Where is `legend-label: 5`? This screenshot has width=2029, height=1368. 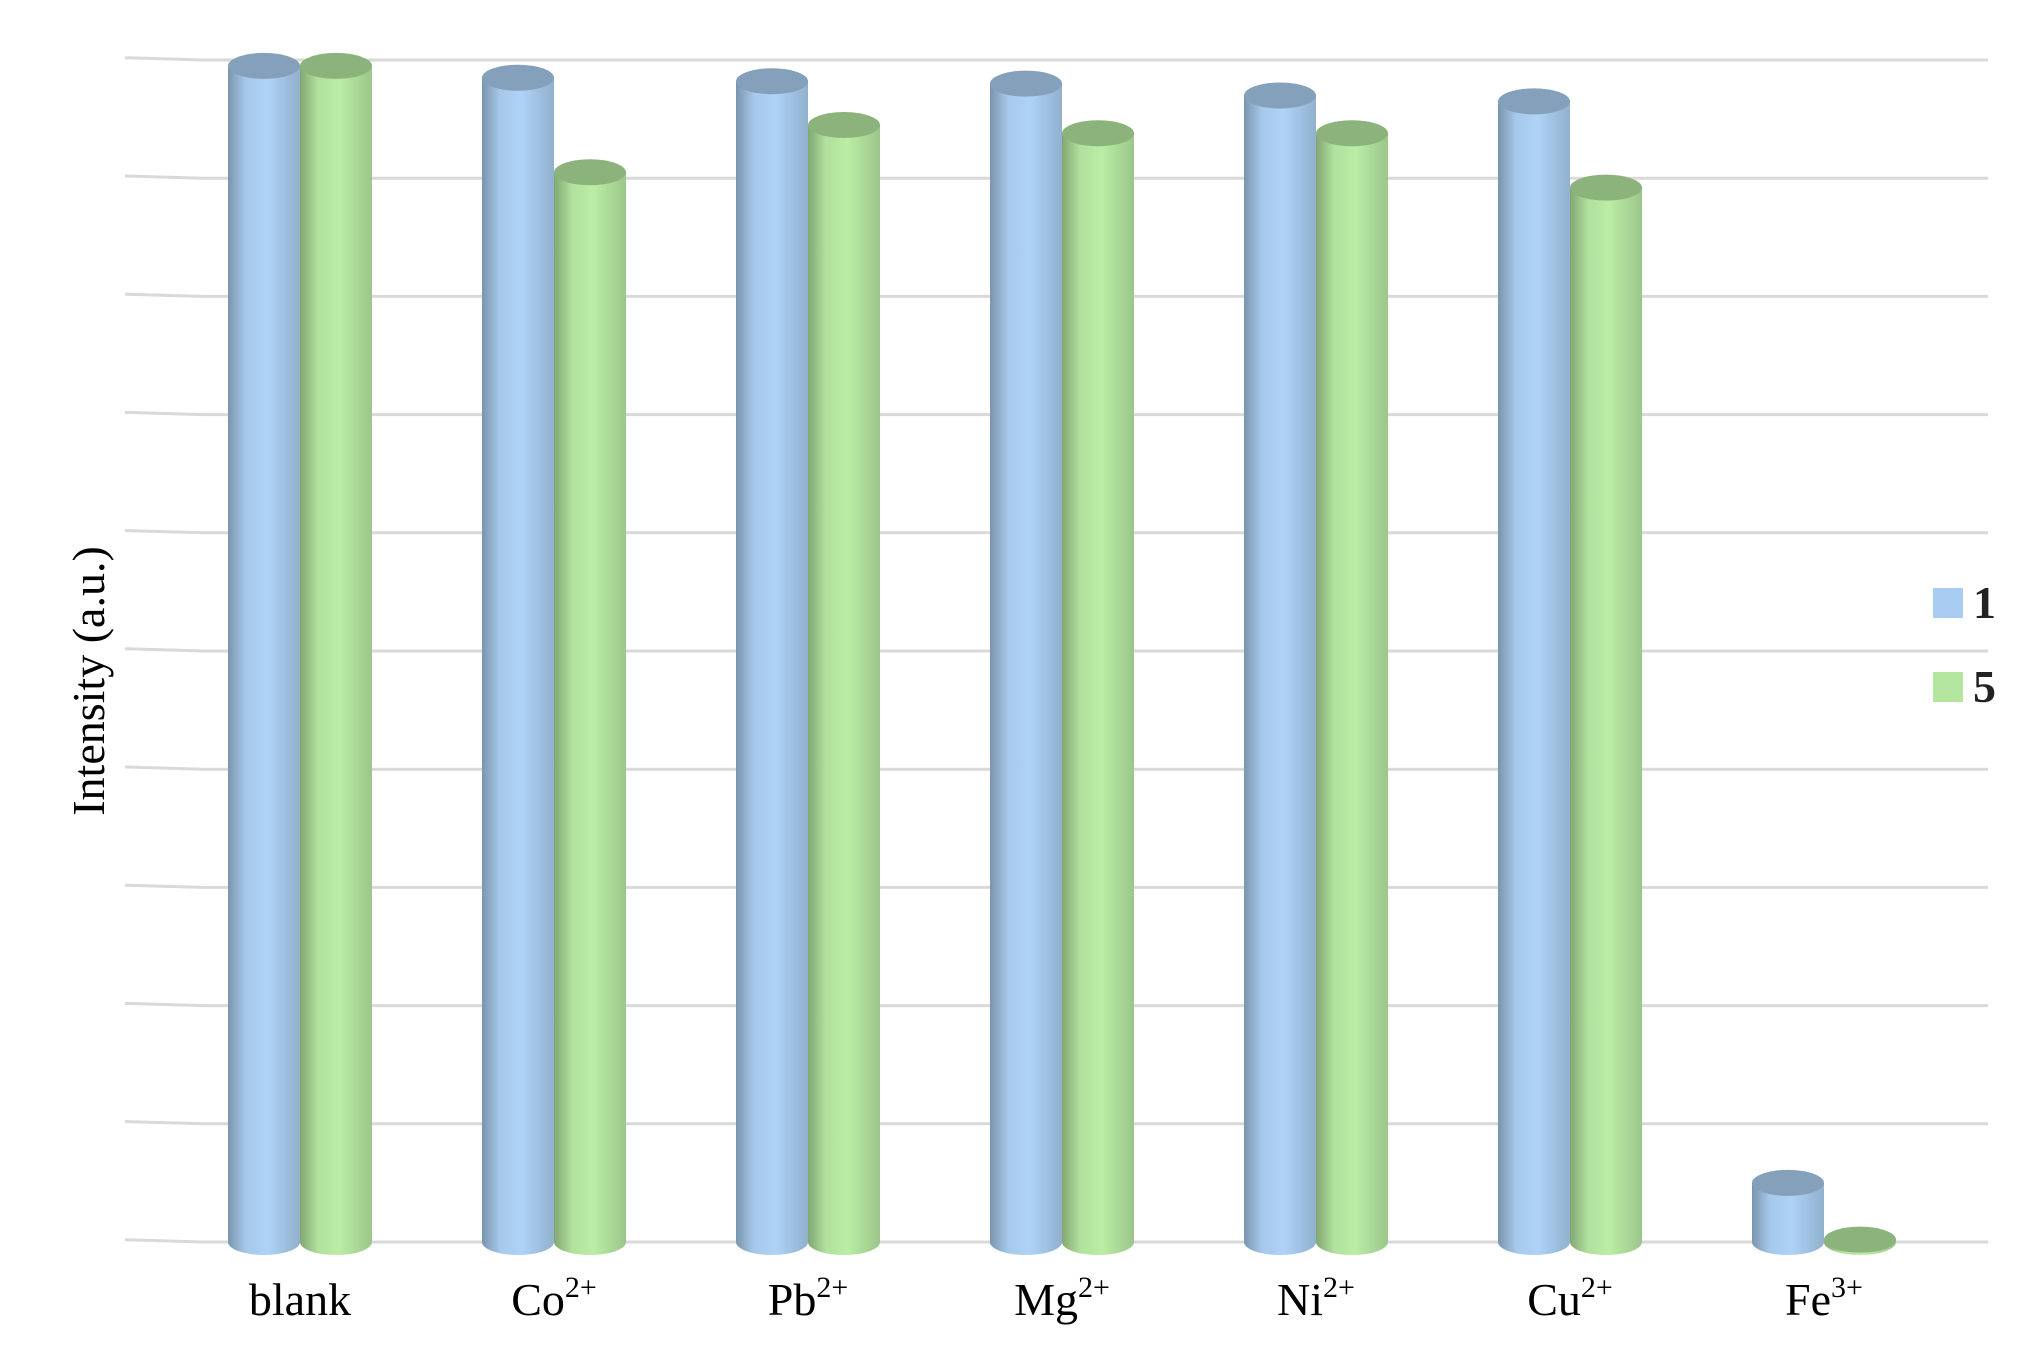
legend-label: 5 is located at coordinates (1984, 686).